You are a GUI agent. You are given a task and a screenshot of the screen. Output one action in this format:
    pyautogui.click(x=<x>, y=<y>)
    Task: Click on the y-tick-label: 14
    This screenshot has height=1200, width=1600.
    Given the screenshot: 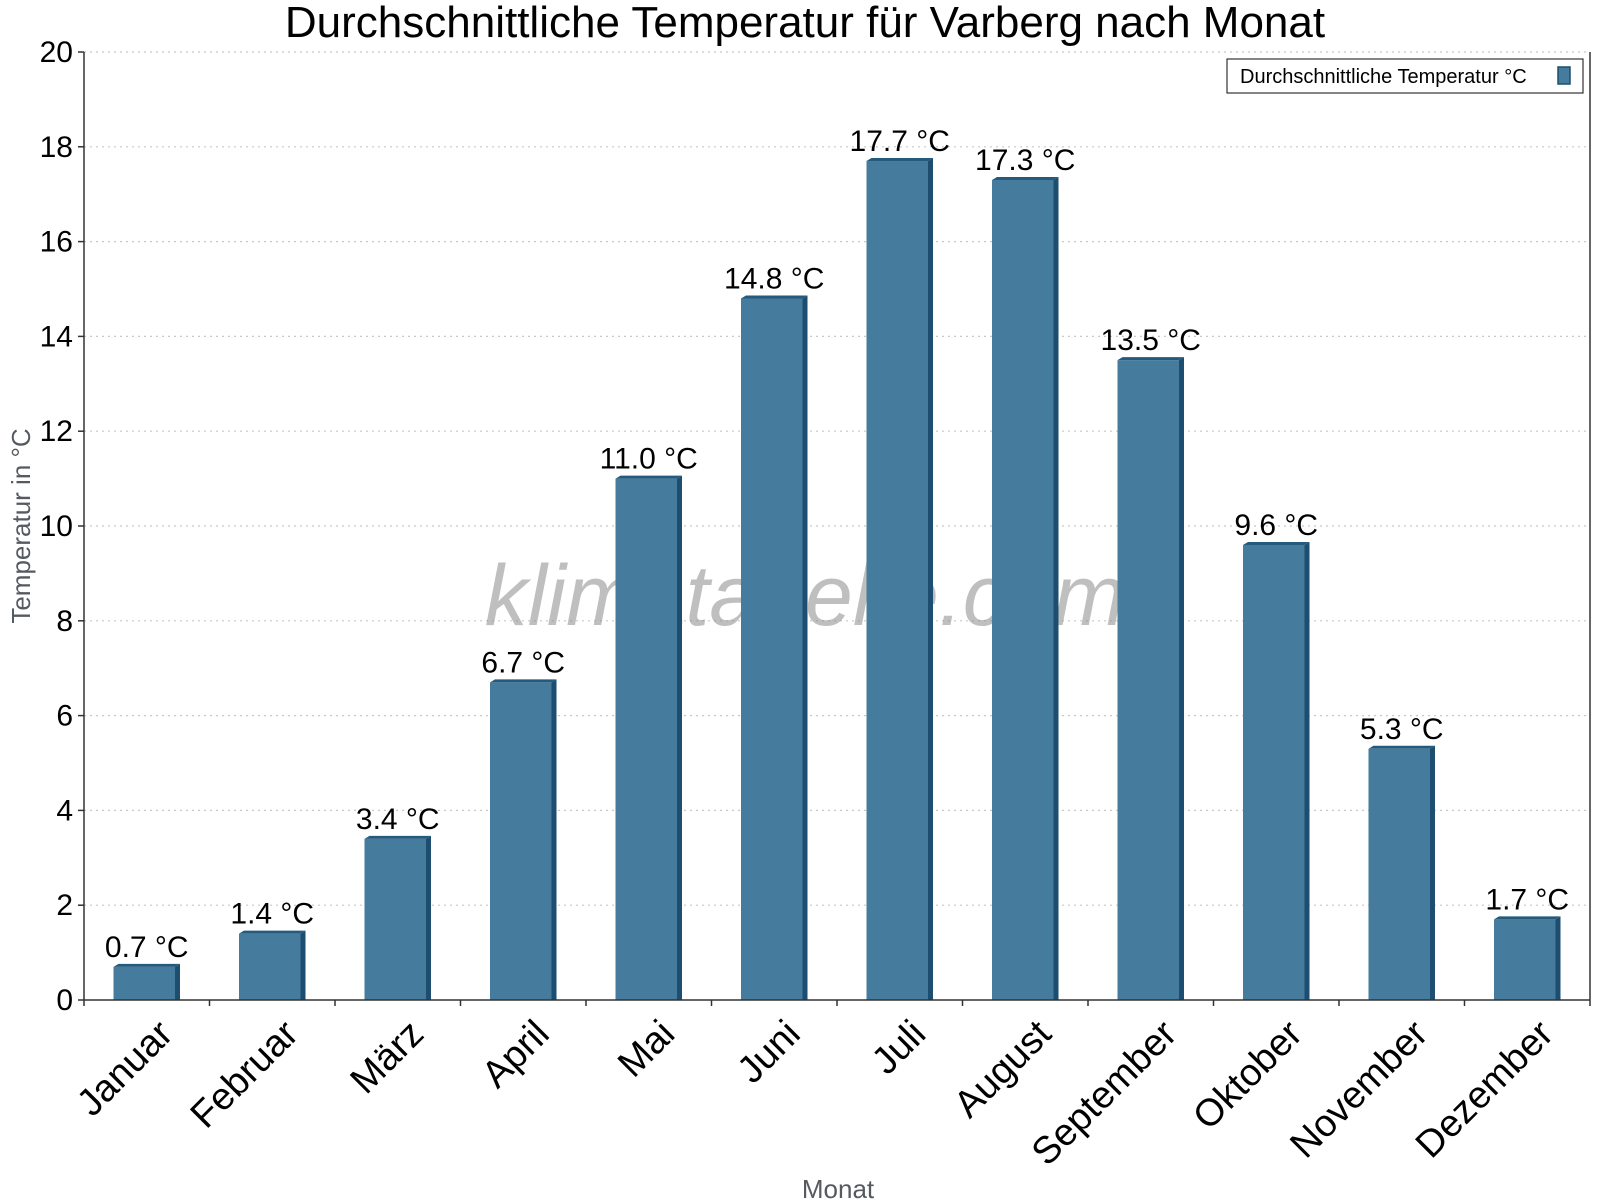 What is the action you would take?
    pyautogui.click(x=56, y=336)
    